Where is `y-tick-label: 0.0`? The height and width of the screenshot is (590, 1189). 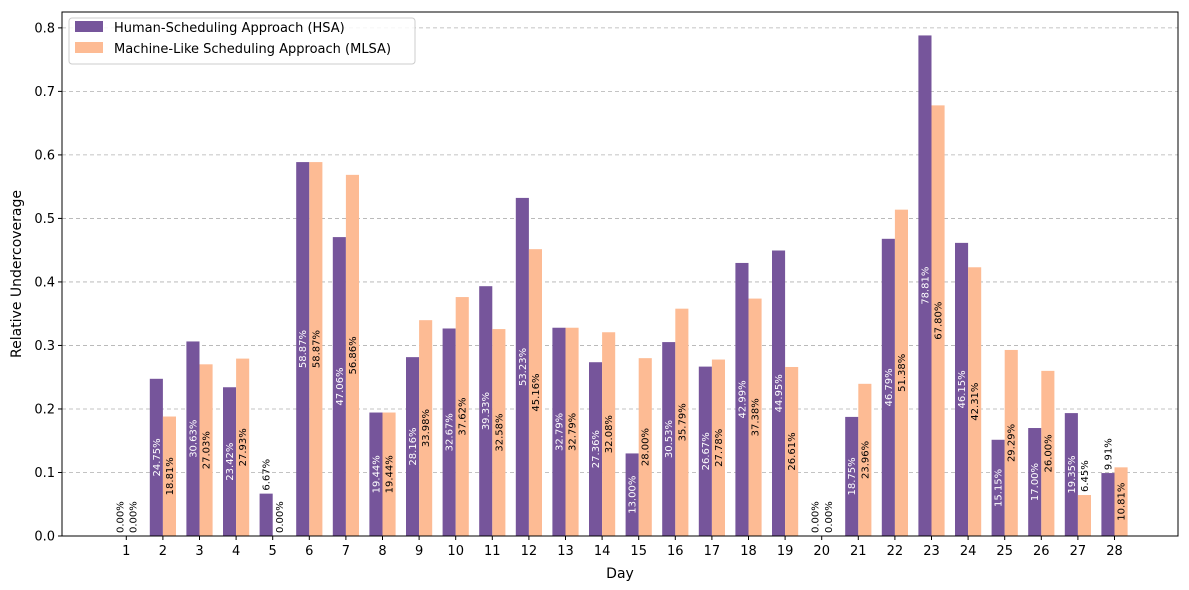
y-tick-label: 0.0 is located at coordinates (44, 537).